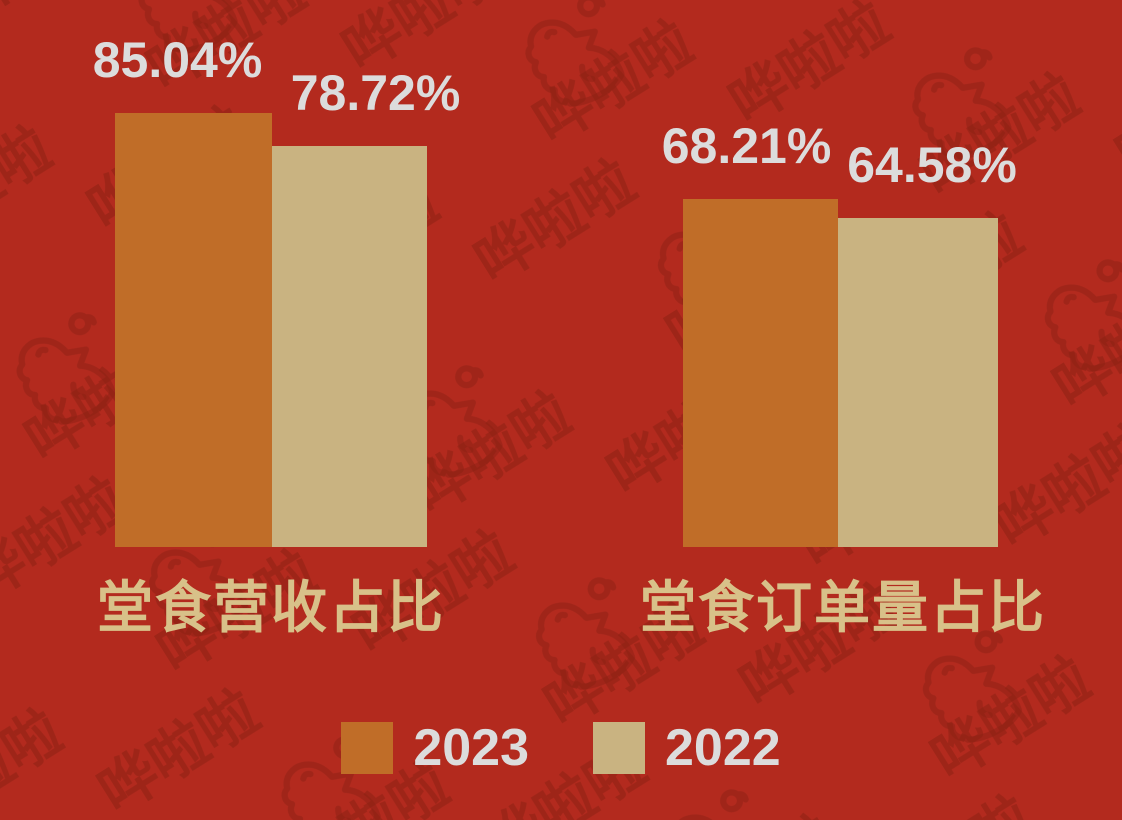  Describe the element at coordinates (471, 748) in the screenshot. I see `legend-label-2023: 2023` at that location.